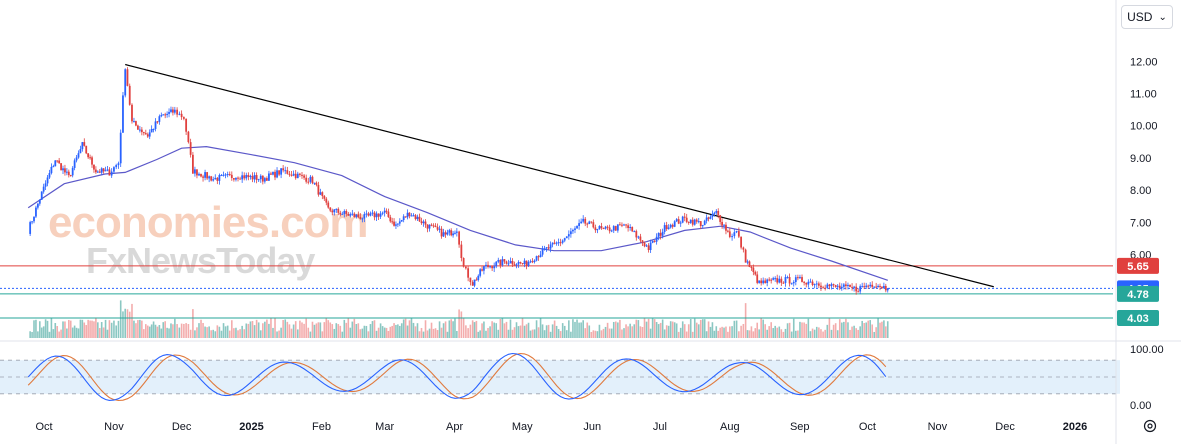  Describe the element at coordinates (1147, 17) in the screenshot. I see `currency-select: USD ⌄` at that location.